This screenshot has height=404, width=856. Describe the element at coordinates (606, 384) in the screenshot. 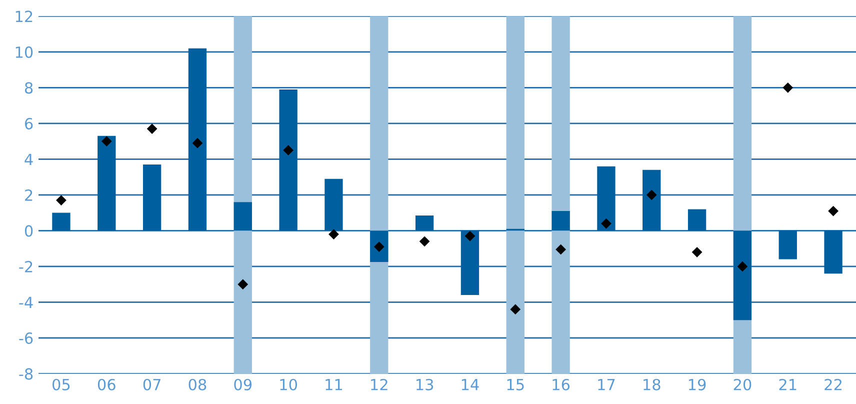

I see `x-tick-label: 17` at that location.